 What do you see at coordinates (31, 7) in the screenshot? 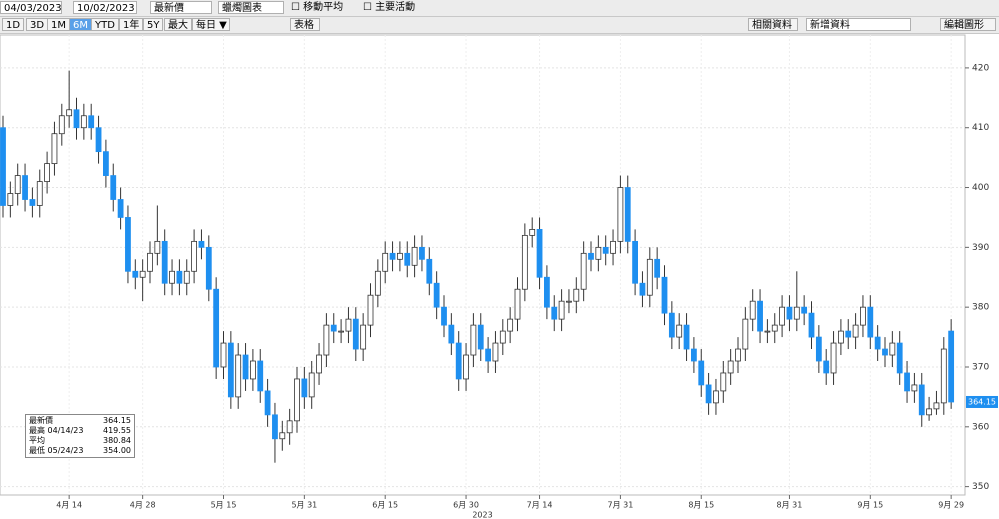
I see `start-date: 04/03/2023` at bounding box center [31, 7].